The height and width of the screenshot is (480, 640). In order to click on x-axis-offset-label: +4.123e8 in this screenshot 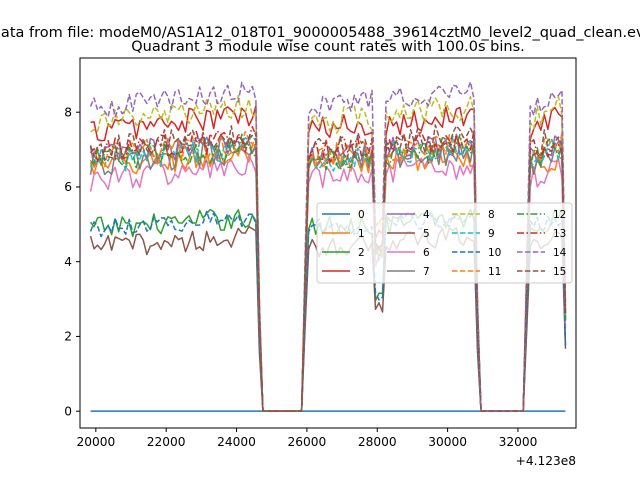, I will do `click(546, 461)`.